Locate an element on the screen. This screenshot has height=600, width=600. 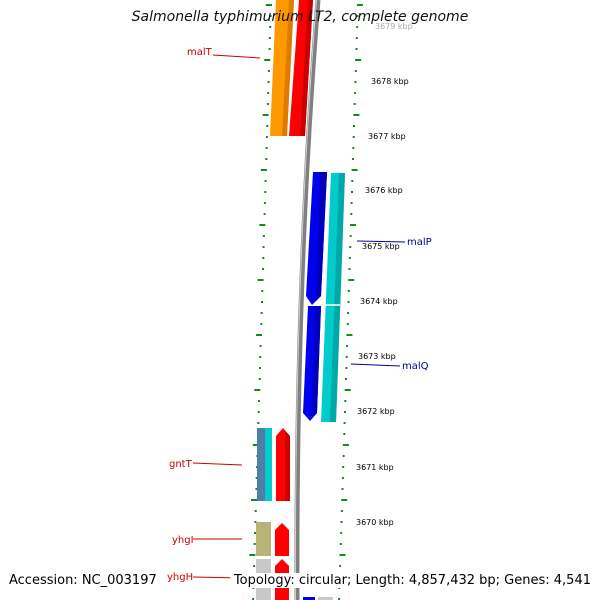
gene-label-malT: malT is located at coordinates (200, 52).